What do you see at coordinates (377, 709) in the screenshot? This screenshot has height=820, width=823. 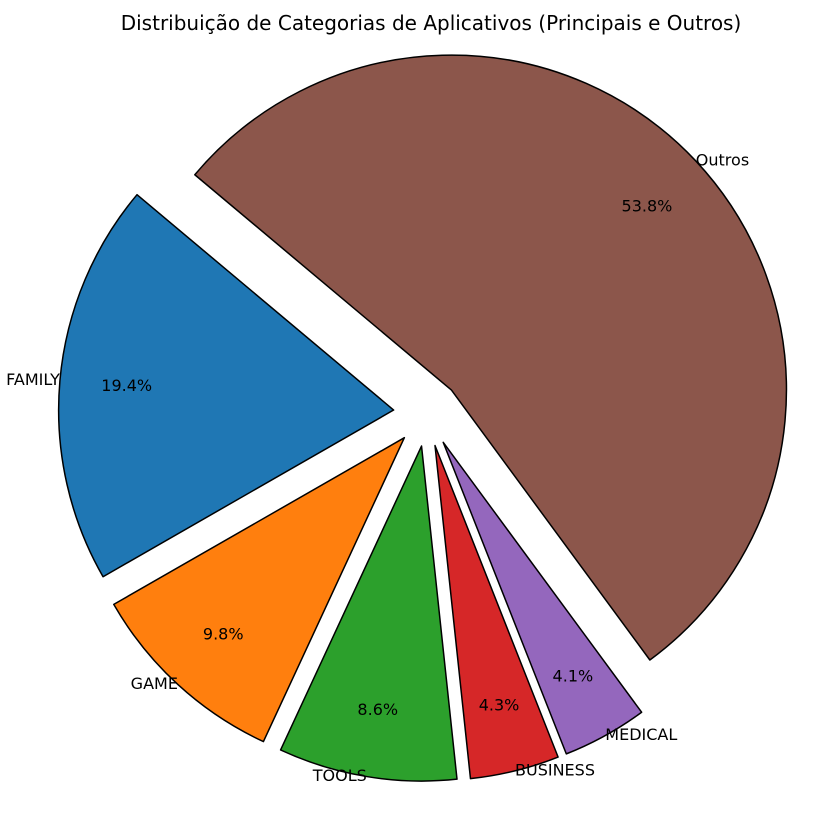 I see `pct-label-tools: 8.6%` at bounding box center [377, 709].